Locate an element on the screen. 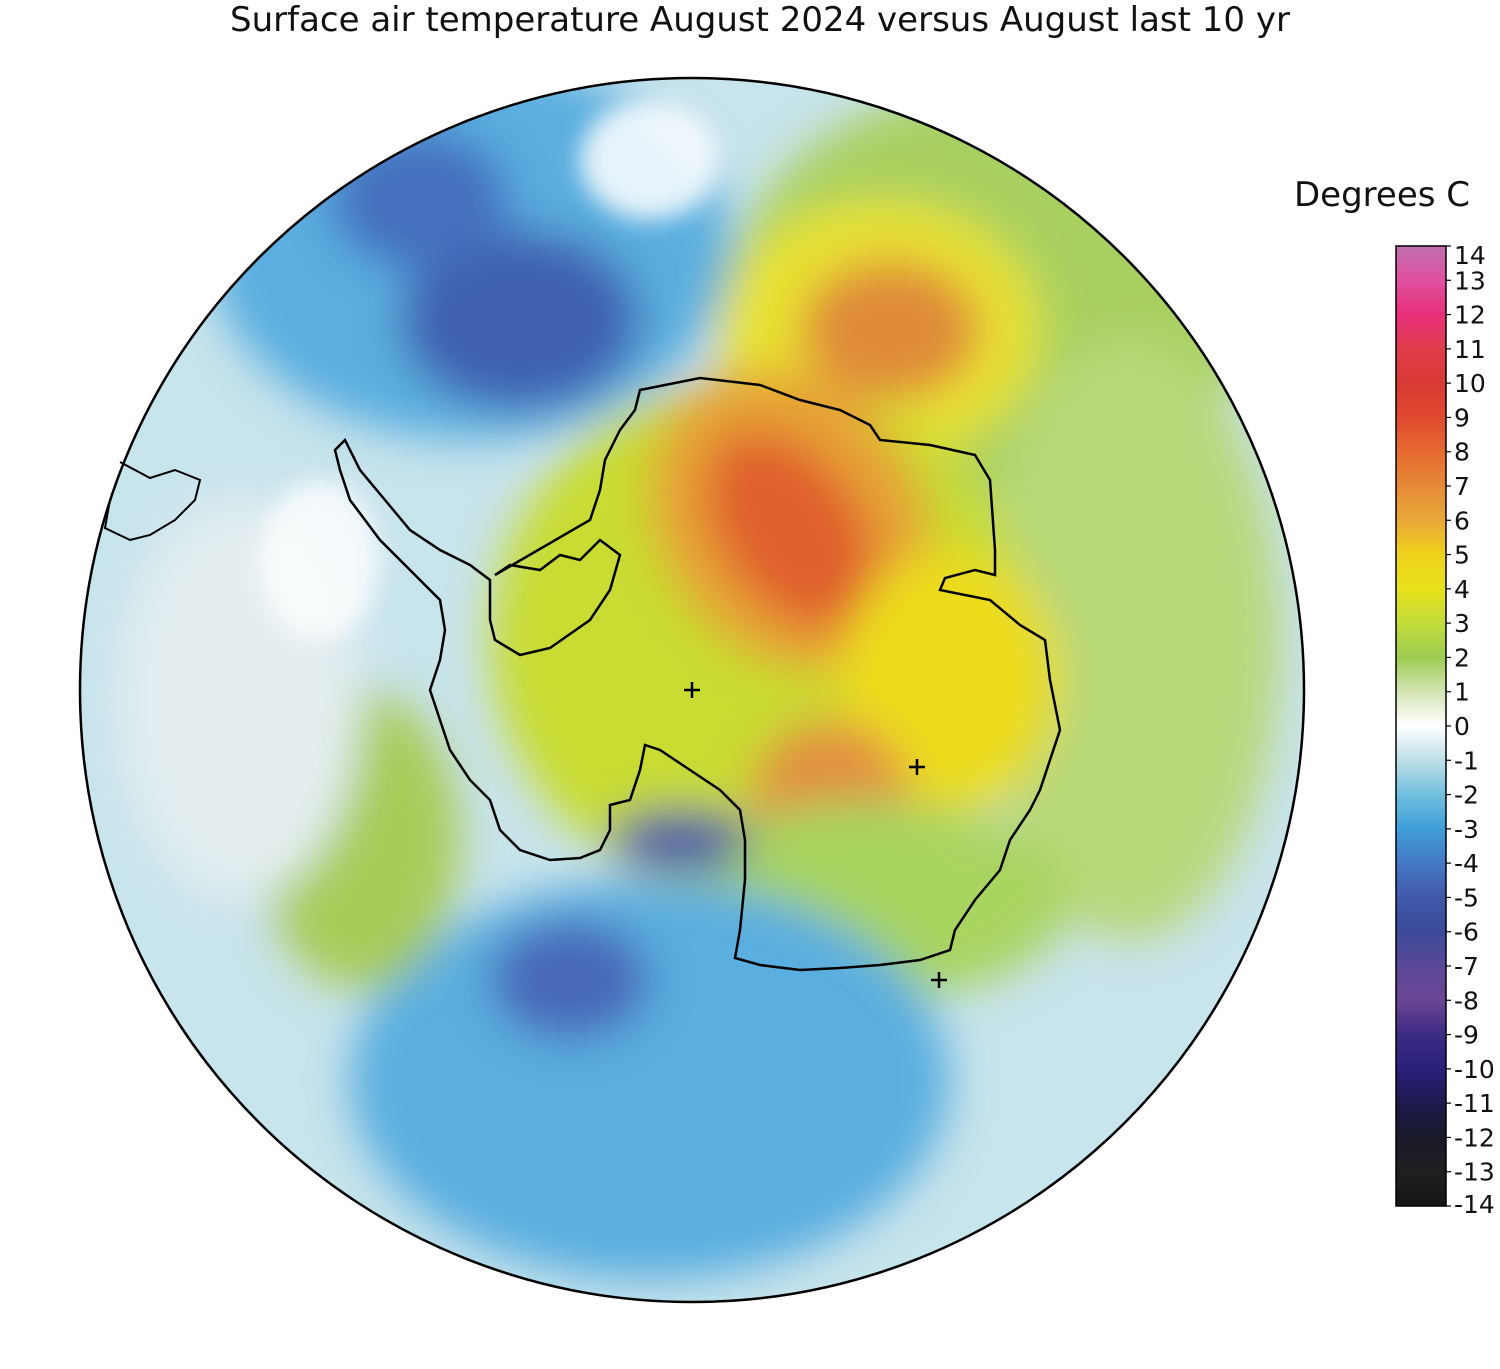  colorbar-unit-label: Degrees C is located at coordinates (1382, 195).